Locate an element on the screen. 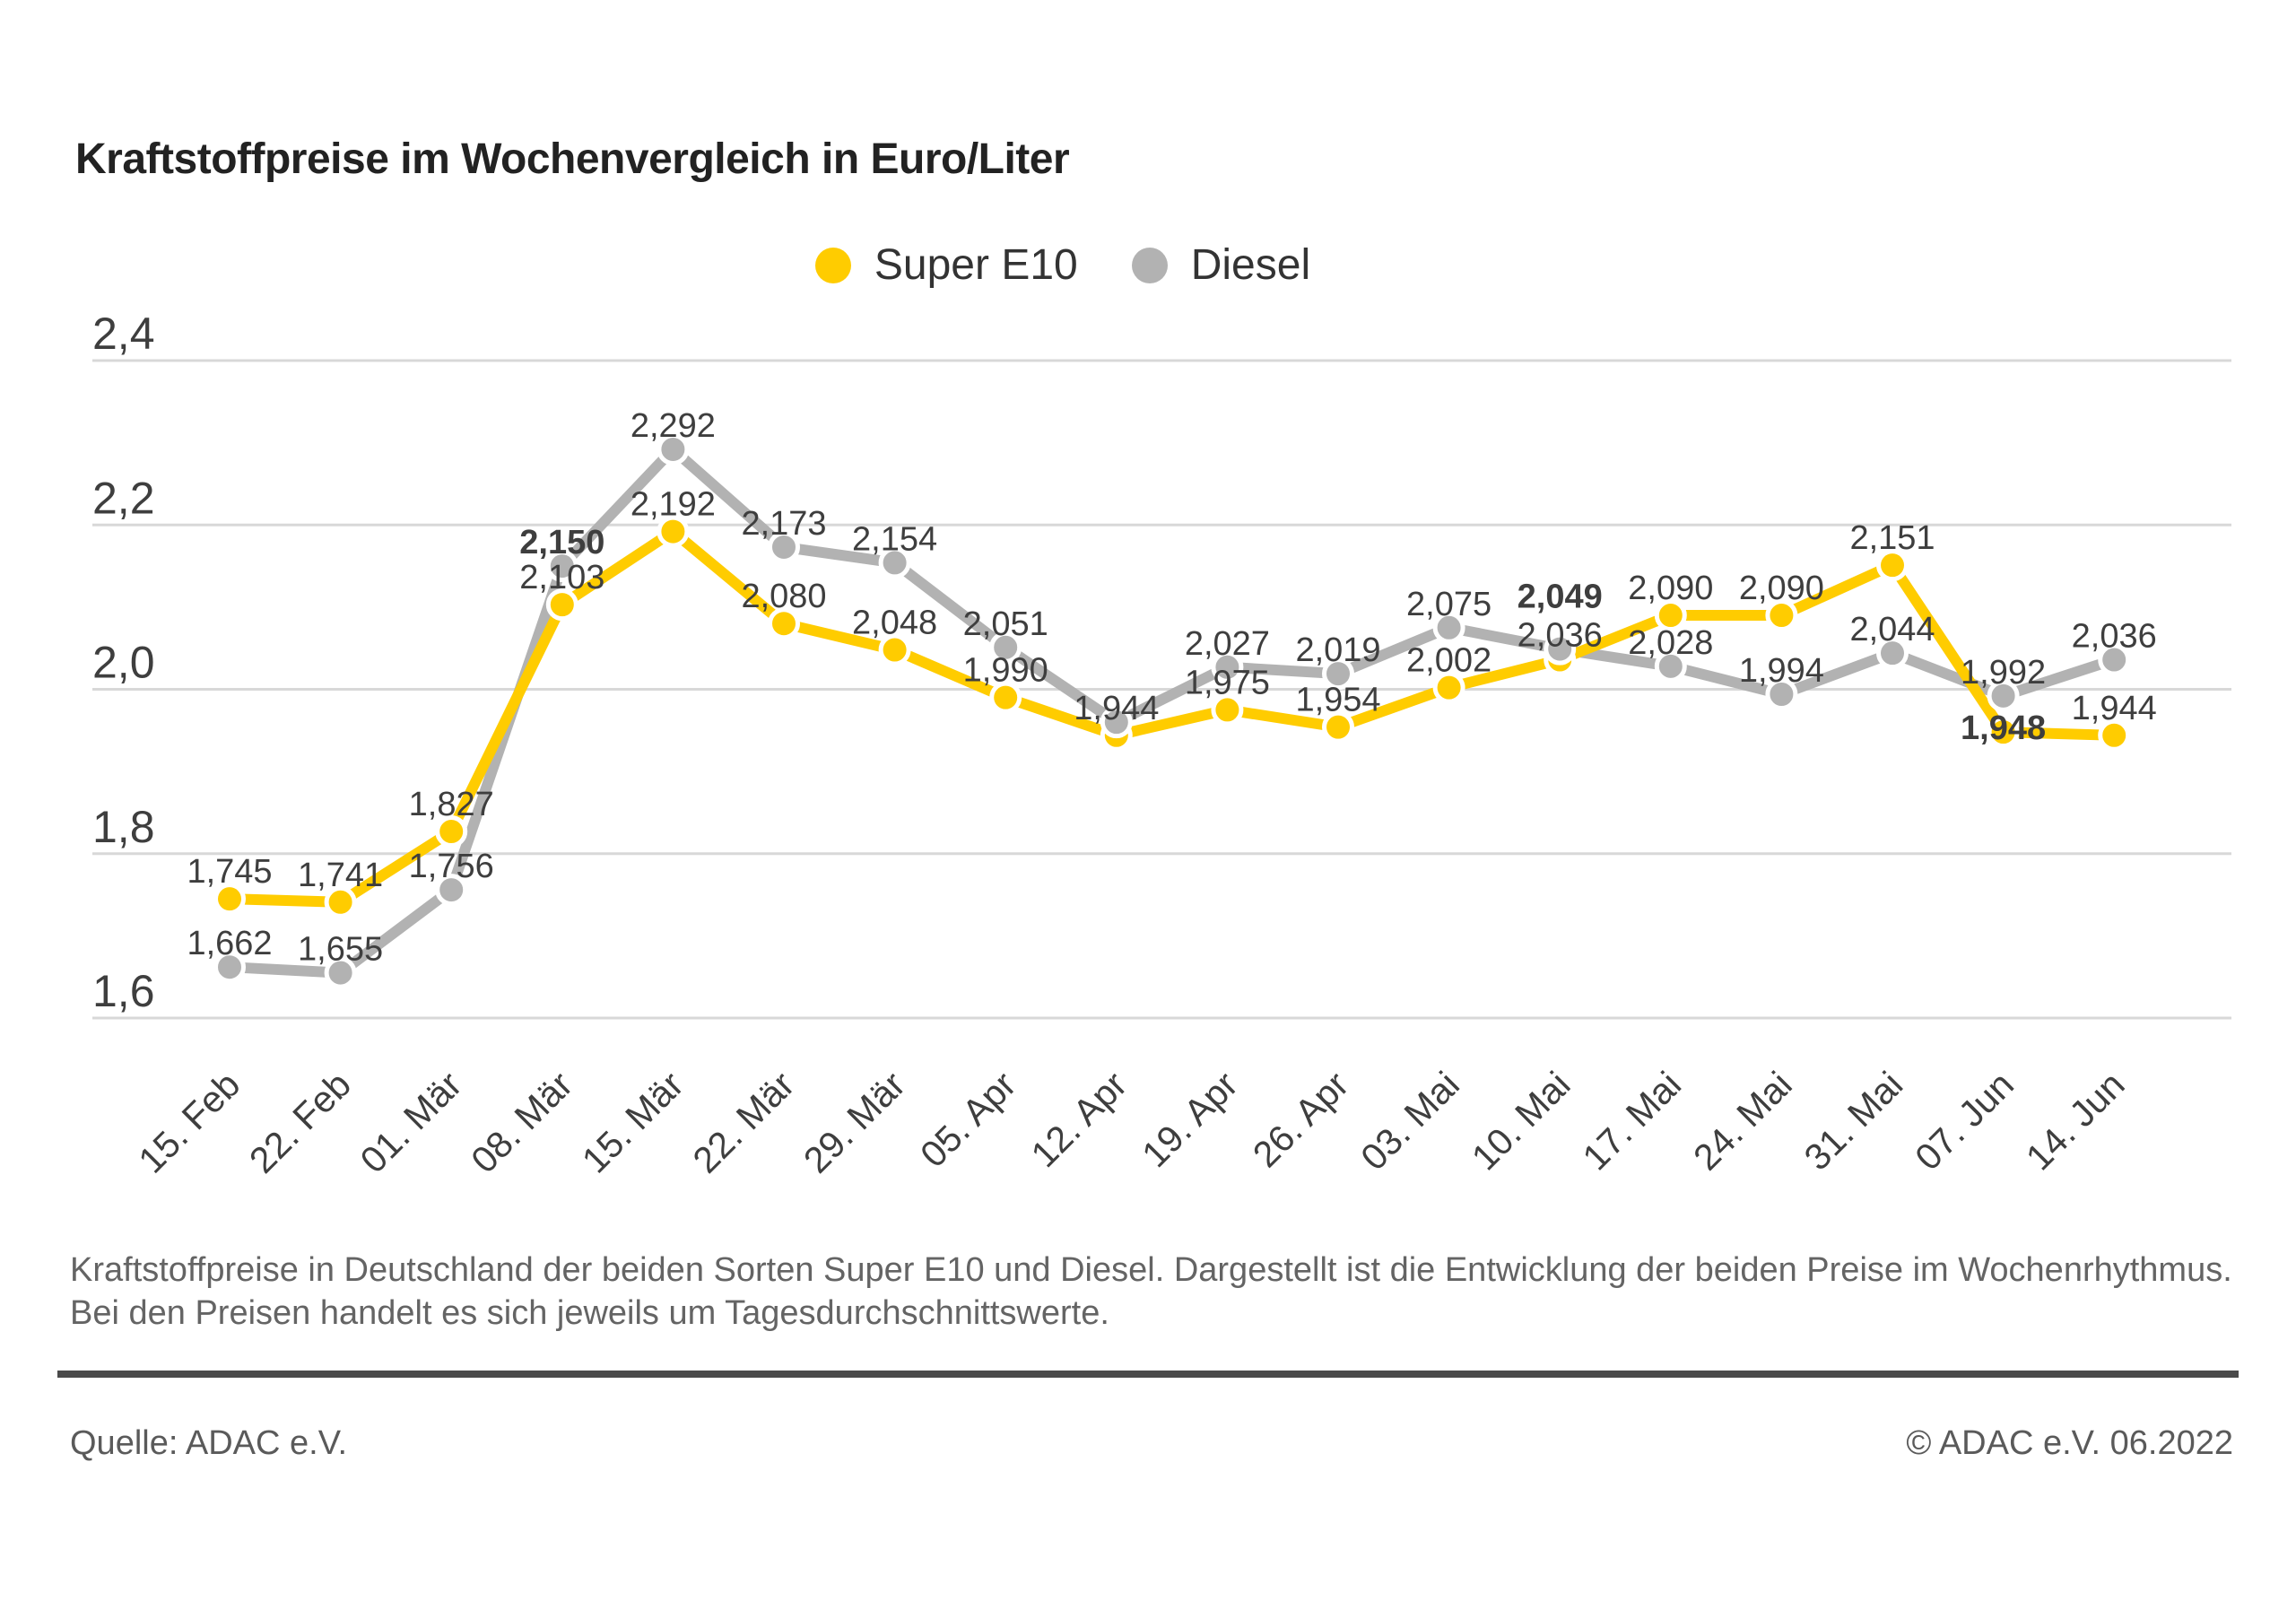 This screenshot has width=2296, height=1610. legend-label: Diesel is located at coordinates (1250, 265).